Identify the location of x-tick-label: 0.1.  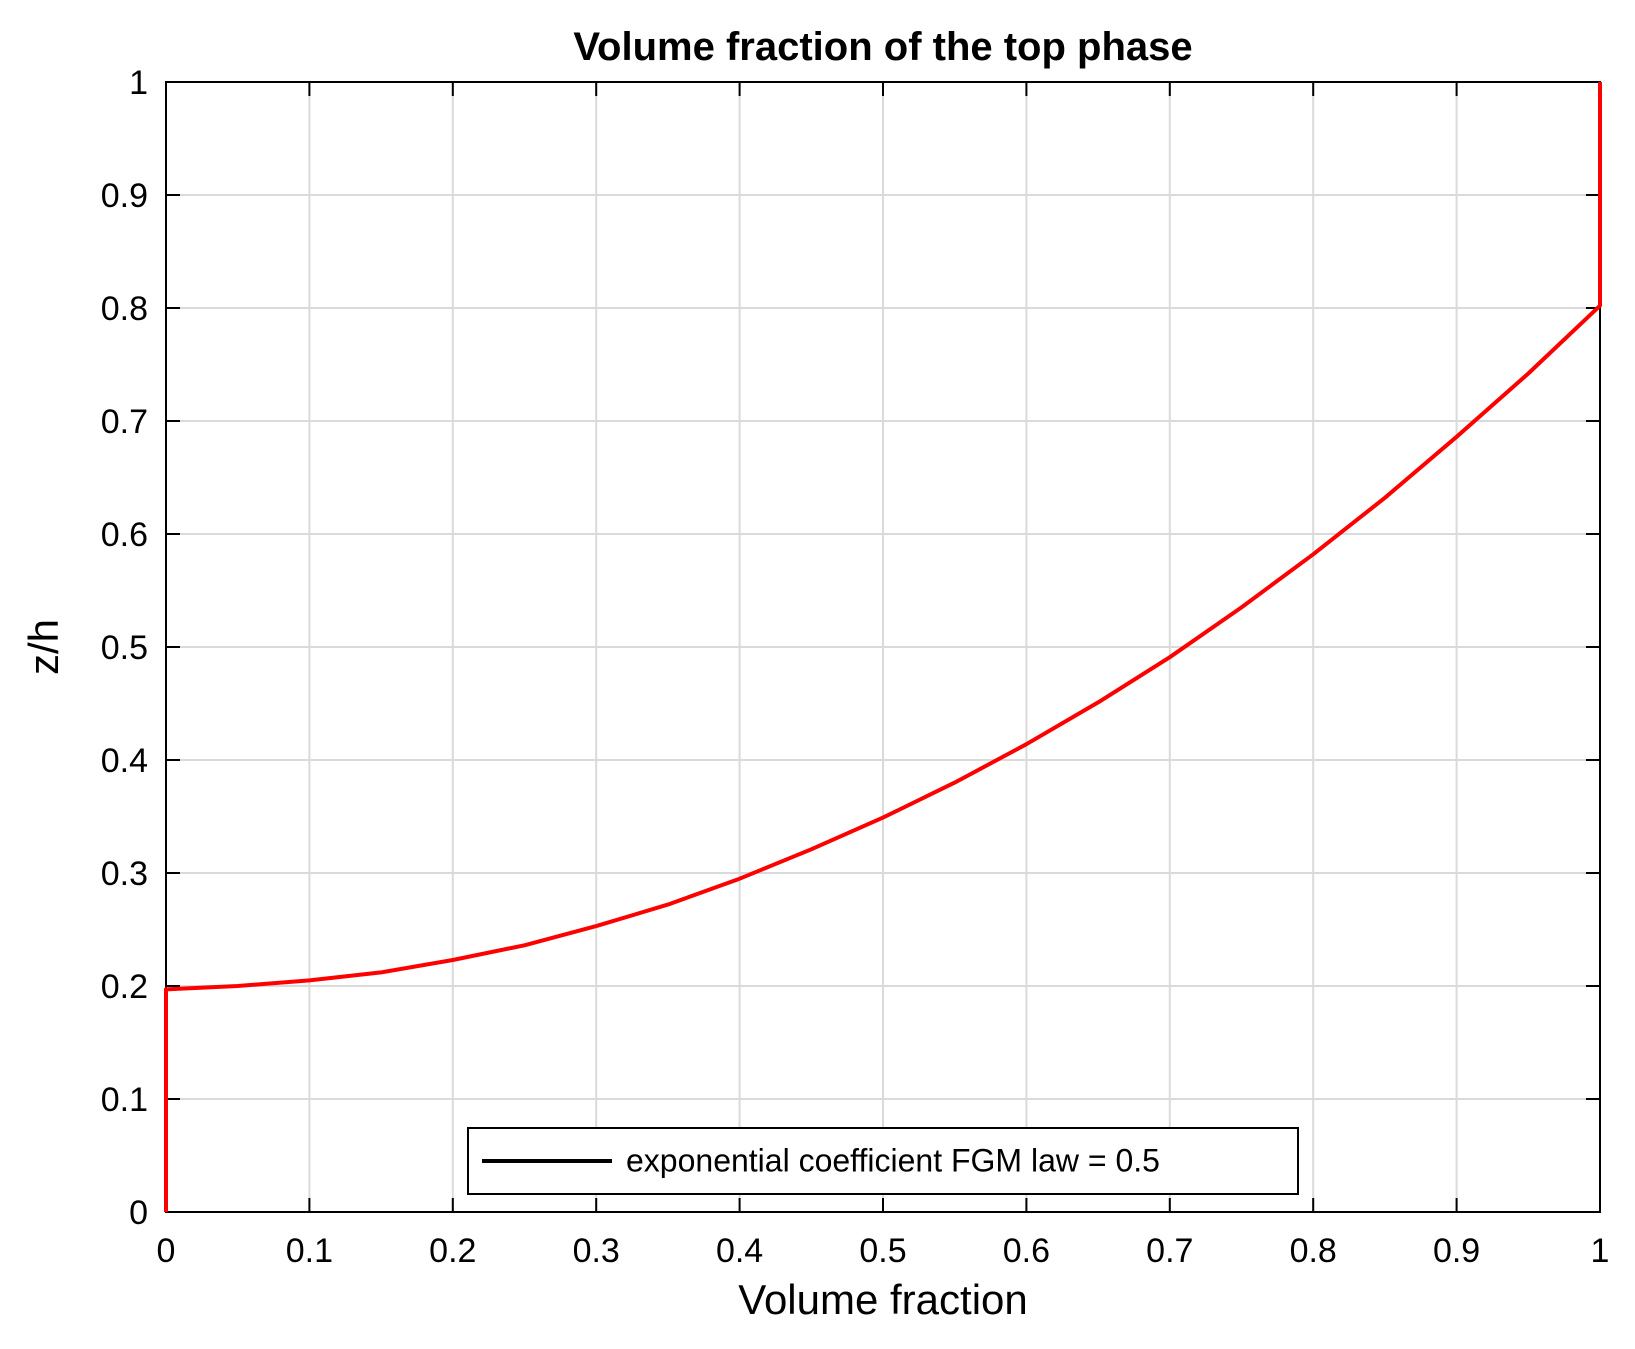
(309, 1251).